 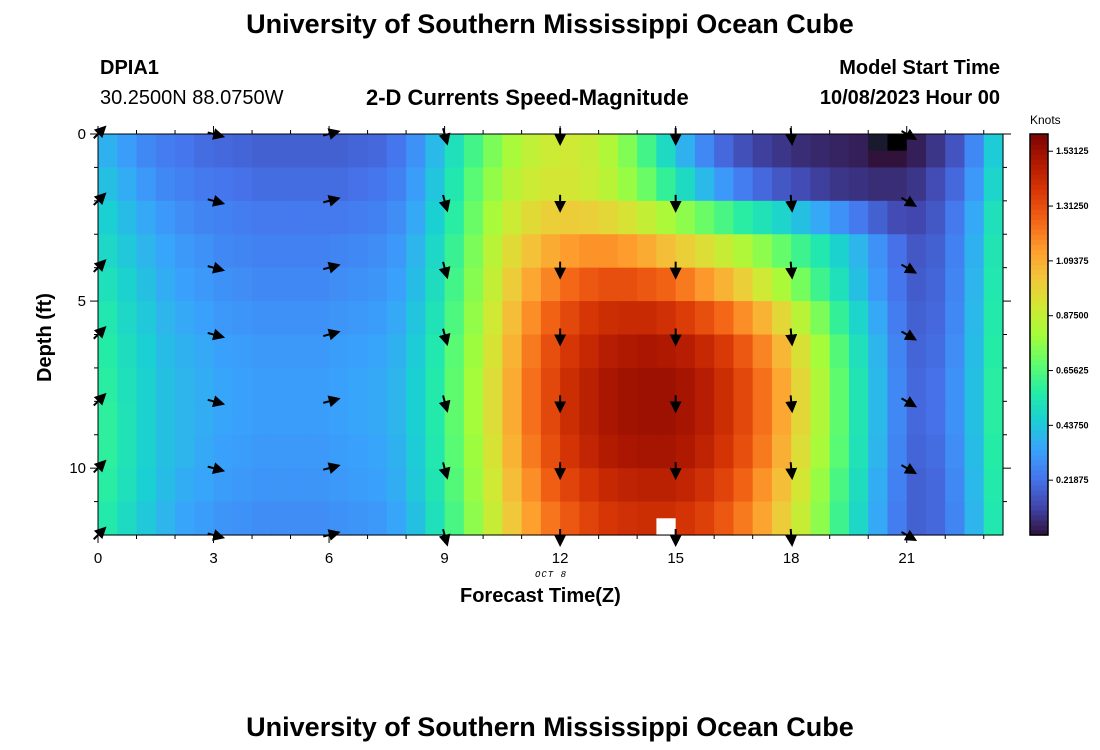 I want to click on model-start-time: 10/08/2023 Hour 00, so click(x=909, y=98).